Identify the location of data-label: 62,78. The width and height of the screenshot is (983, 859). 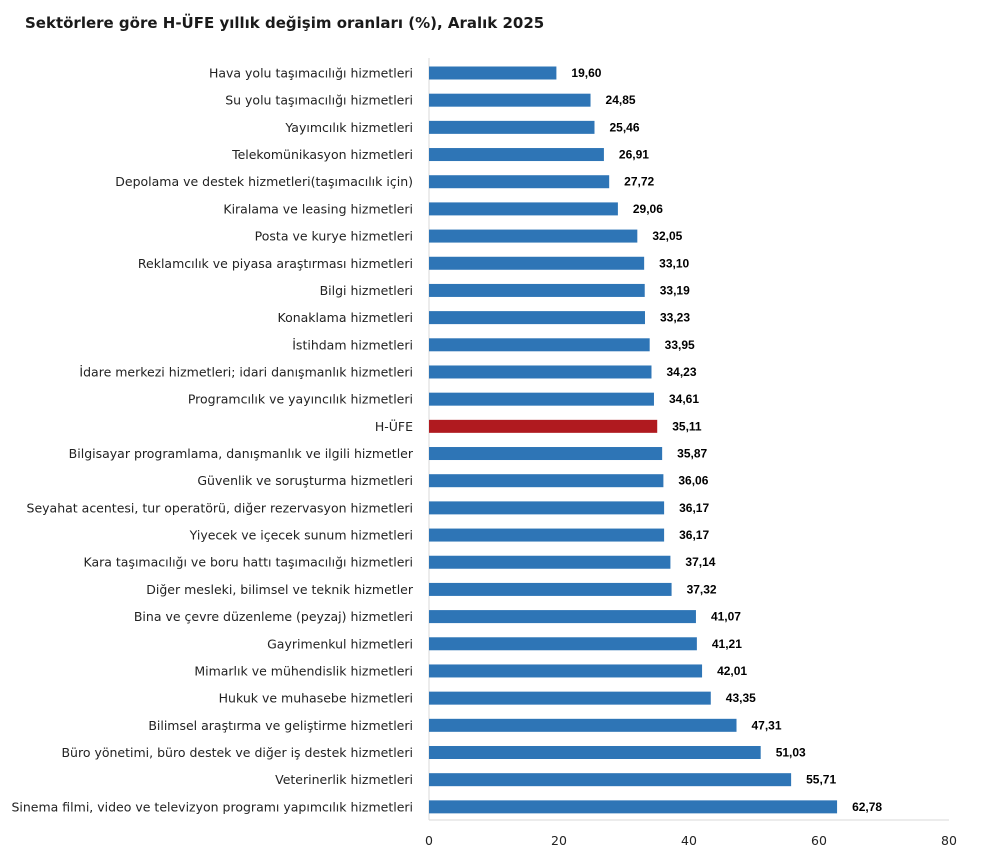
(867, 807).